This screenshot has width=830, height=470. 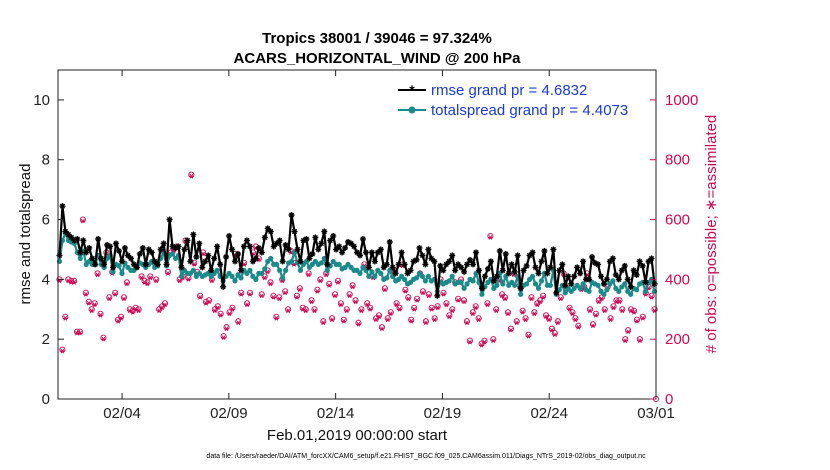 What do you see at coordinates (669, 399) in the screenshot?
I see `y-right-tick-label: 0` at bounding box center [669, 399].